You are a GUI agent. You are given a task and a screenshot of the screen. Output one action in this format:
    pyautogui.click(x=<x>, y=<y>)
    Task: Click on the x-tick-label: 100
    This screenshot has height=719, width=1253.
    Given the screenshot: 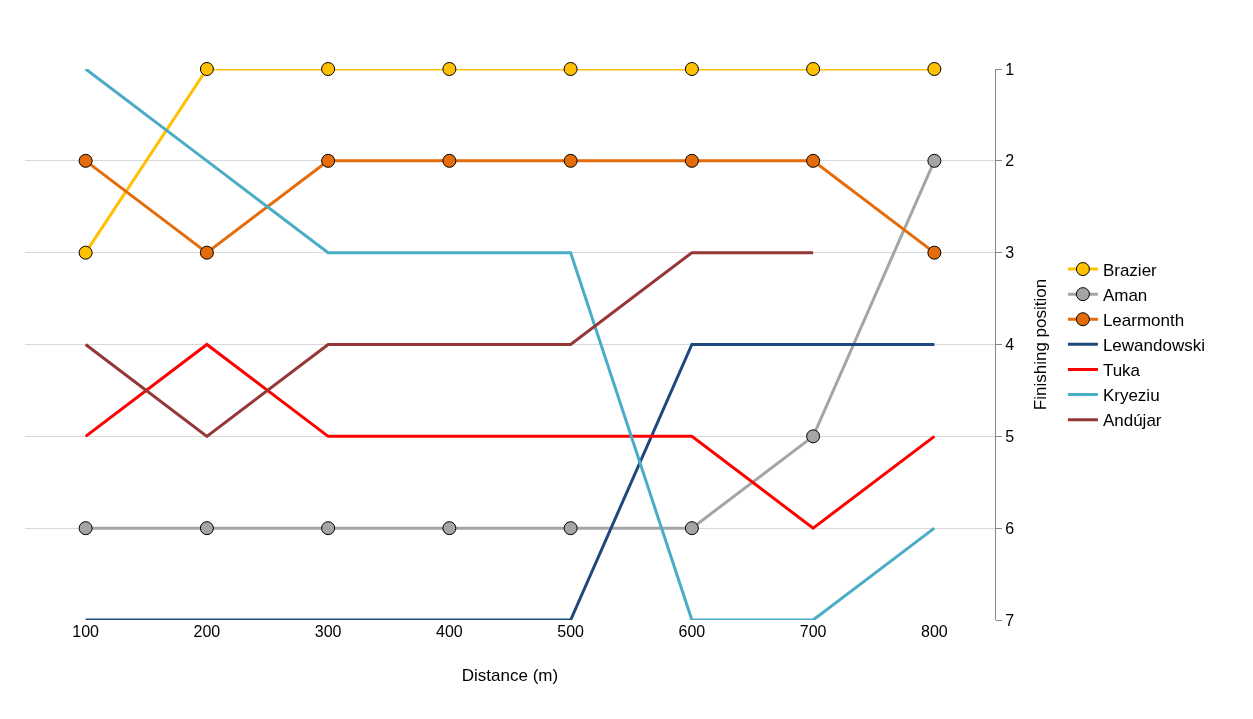 What is the action you would take?
    pyautogui.click(x=86, y=631)
    